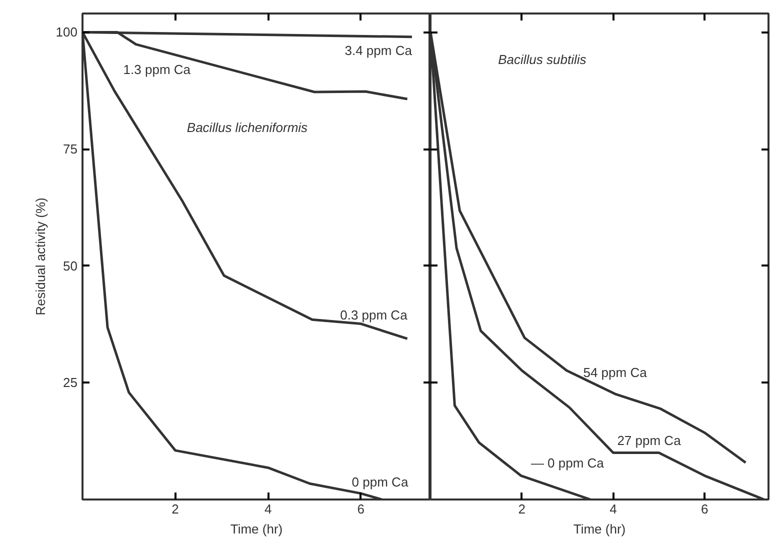 The width and height of the screenshot is (776, 557). Describe the element at coordinates (40, 257) in the screenshot. I see `y-axis-title: Residual activity (%)` at that location.